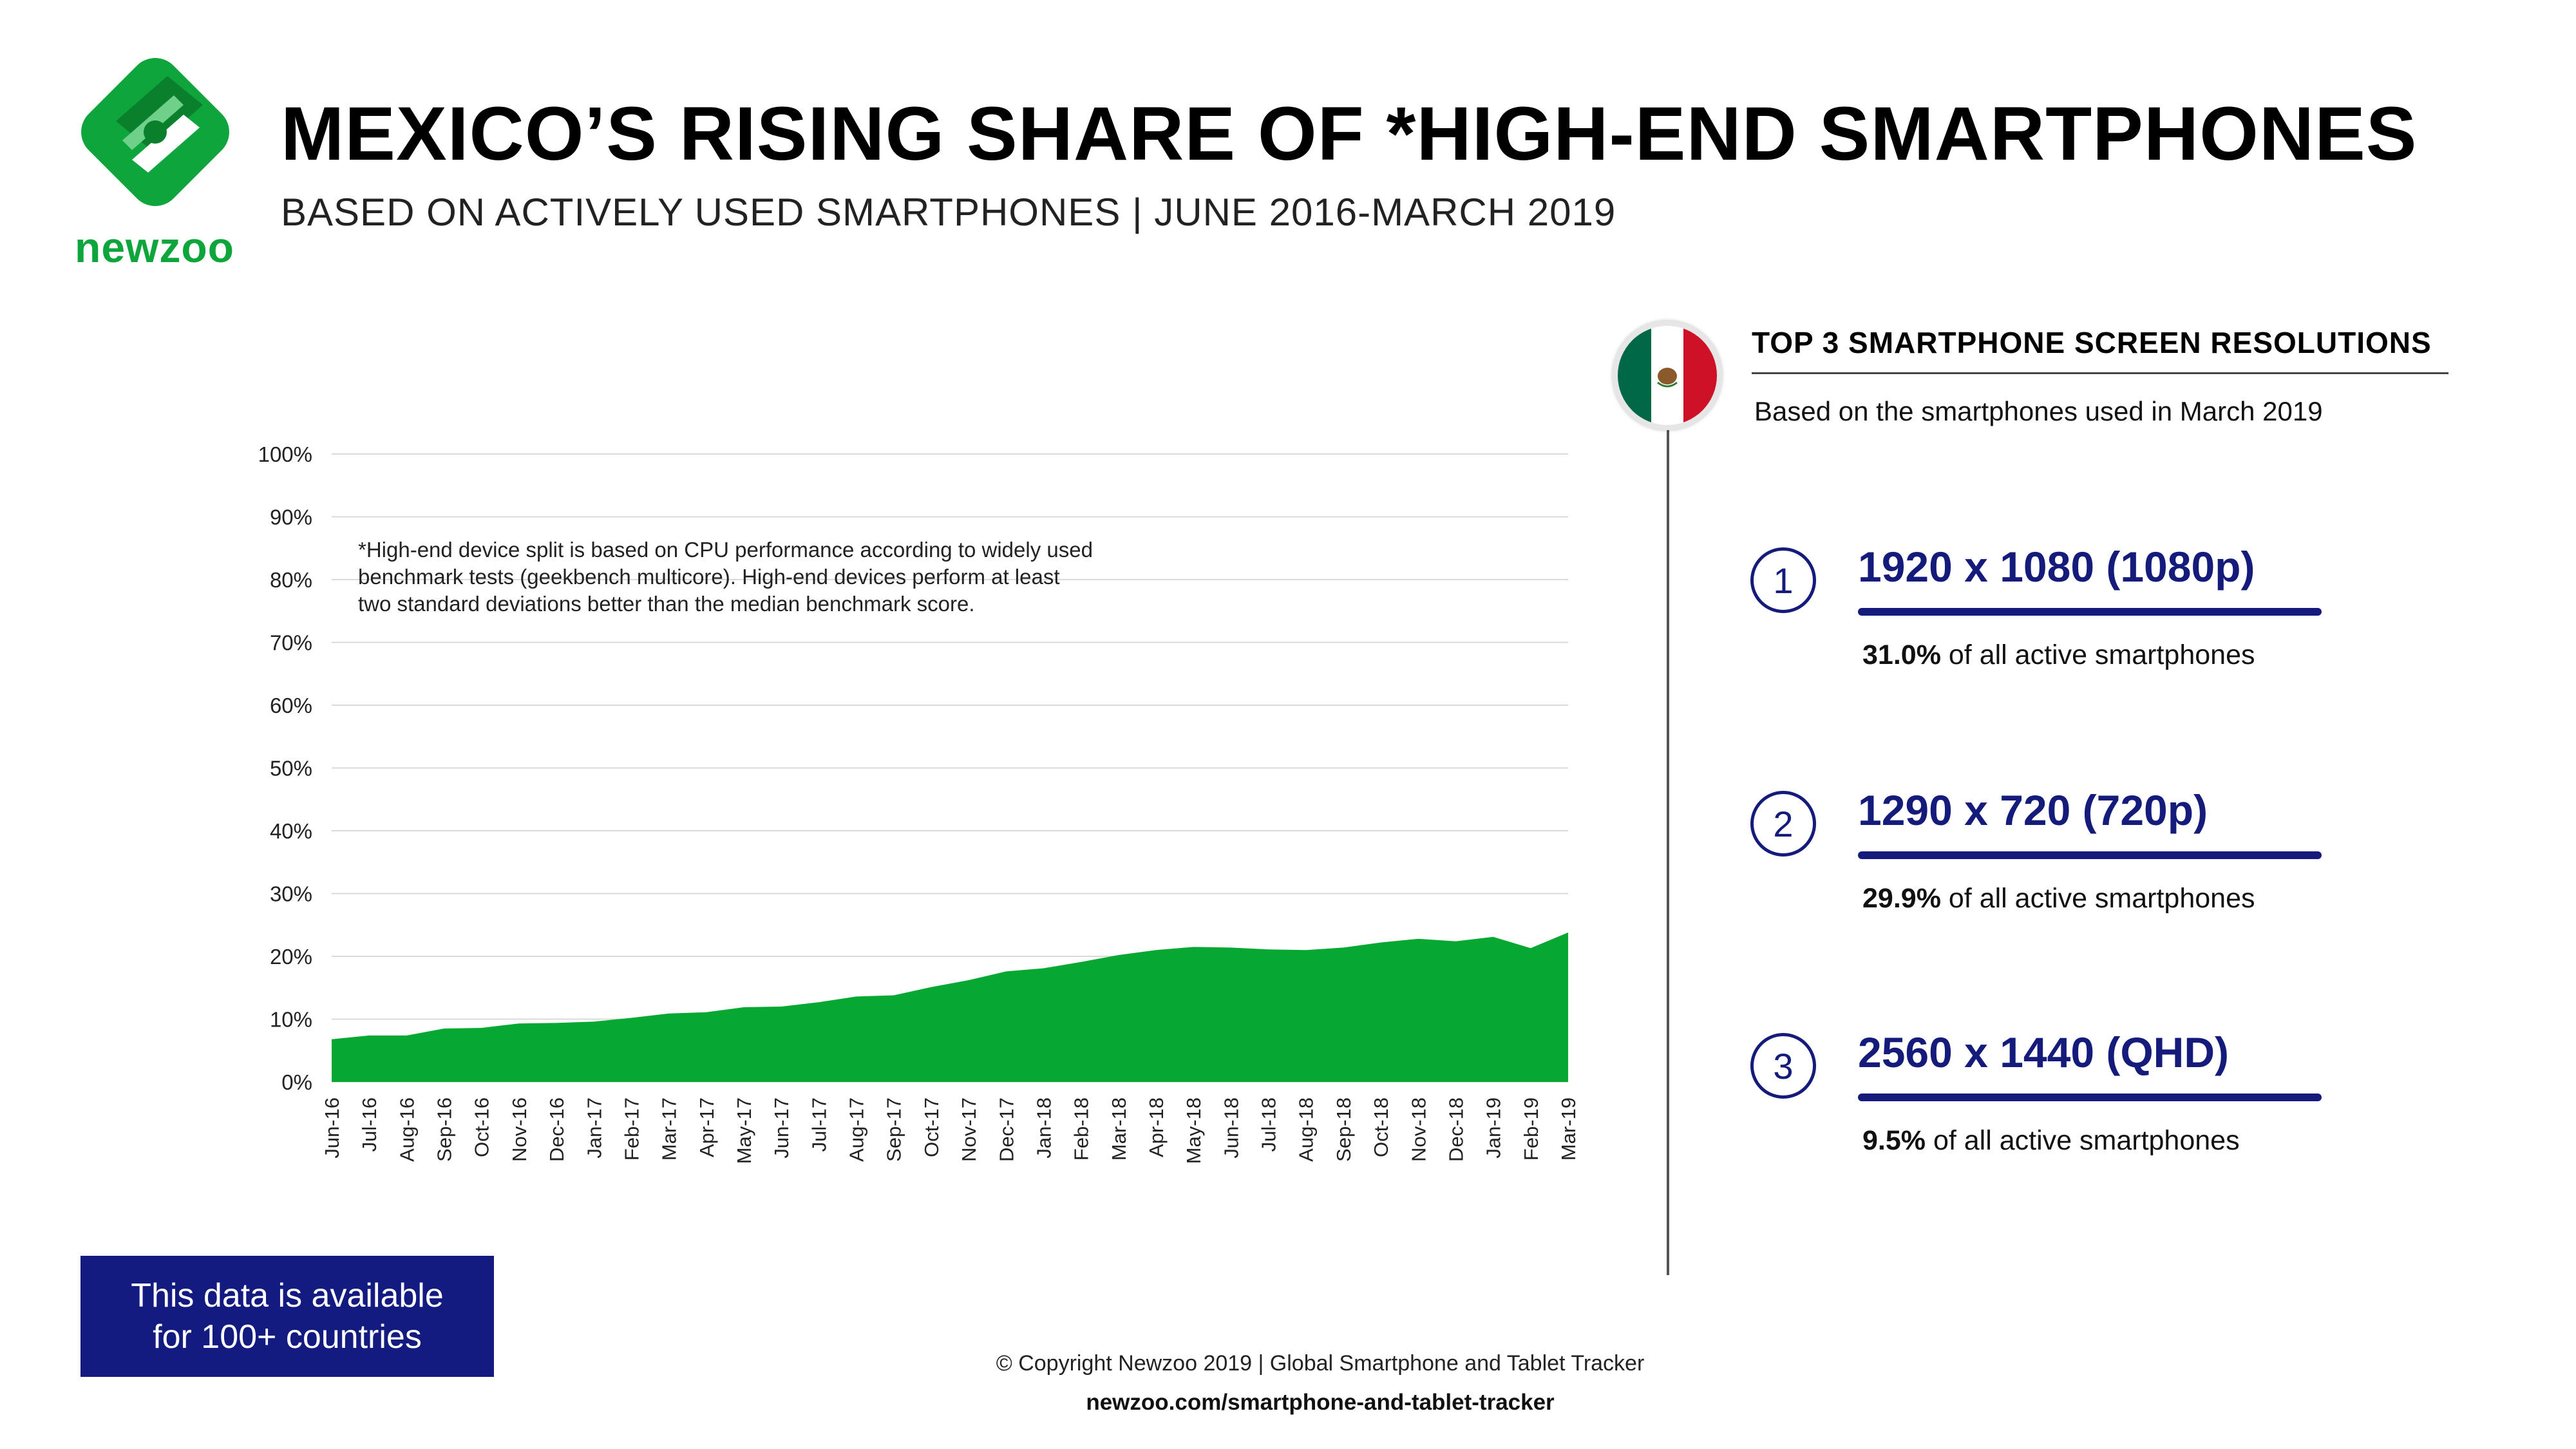 Image resolution: width=2576 pixels, height=1449 pixels. Describe the element at coordinates (2100, 373) in the screenshot. I see `panel-rule` at that location.